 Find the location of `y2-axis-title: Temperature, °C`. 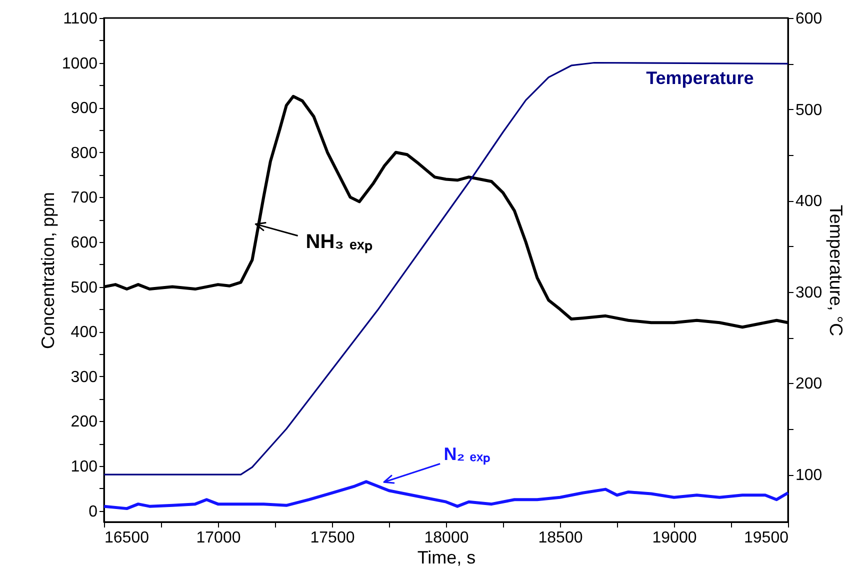

y2-axis-title: Temperature, °C is located at coordinates (836, 270).